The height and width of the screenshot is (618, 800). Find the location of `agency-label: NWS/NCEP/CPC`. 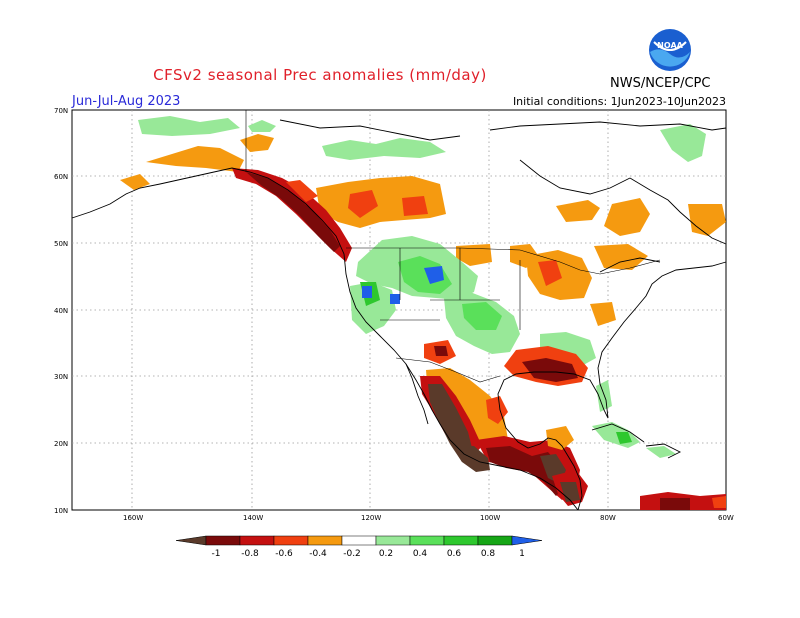

agency-label: NWS/NCEP/CPC is located at coordinates (660, 83).